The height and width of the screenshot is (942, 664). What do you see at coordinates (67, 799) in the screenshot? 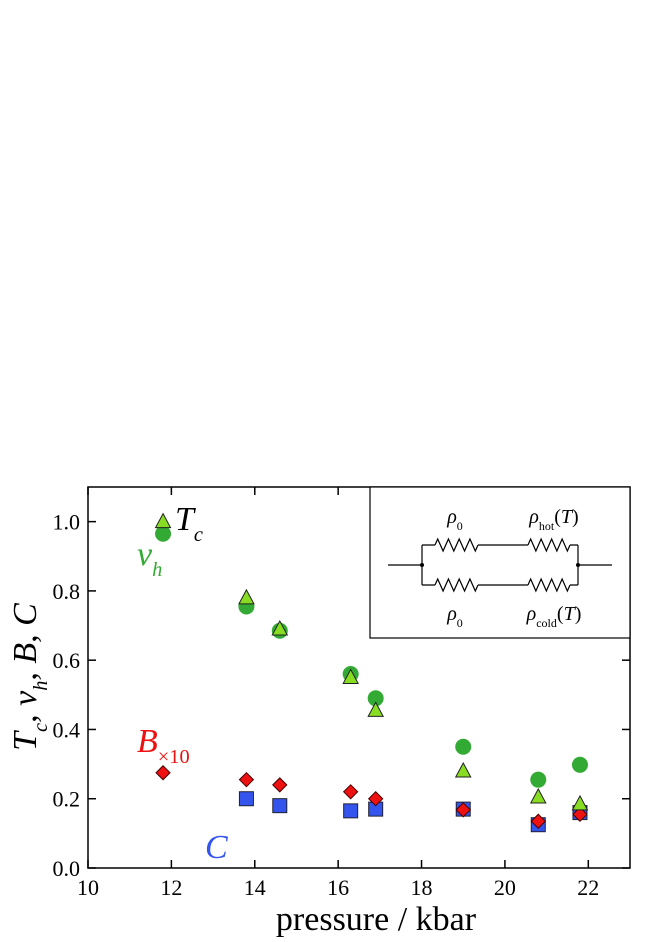
I see `y-tick-label: 0.2` at bounding box center [67, 799].